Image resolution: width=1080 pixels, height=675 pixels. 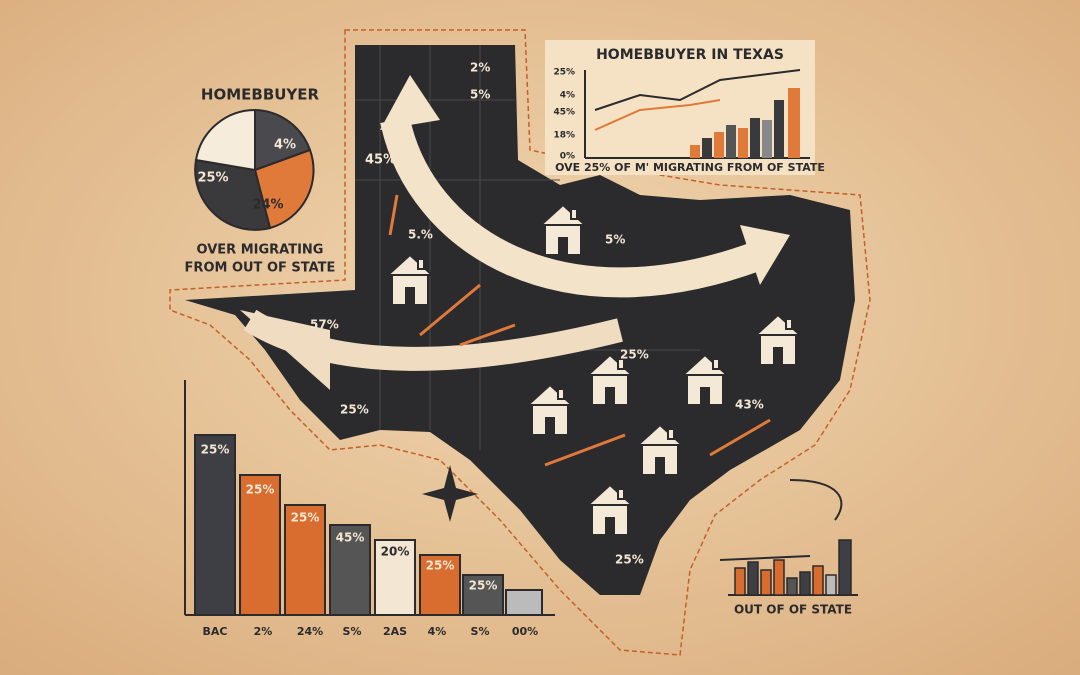 What do you see at coordinates (749, 405) in the screenshot?
I see `map-label: 43%` at bounding box center [749, 405].